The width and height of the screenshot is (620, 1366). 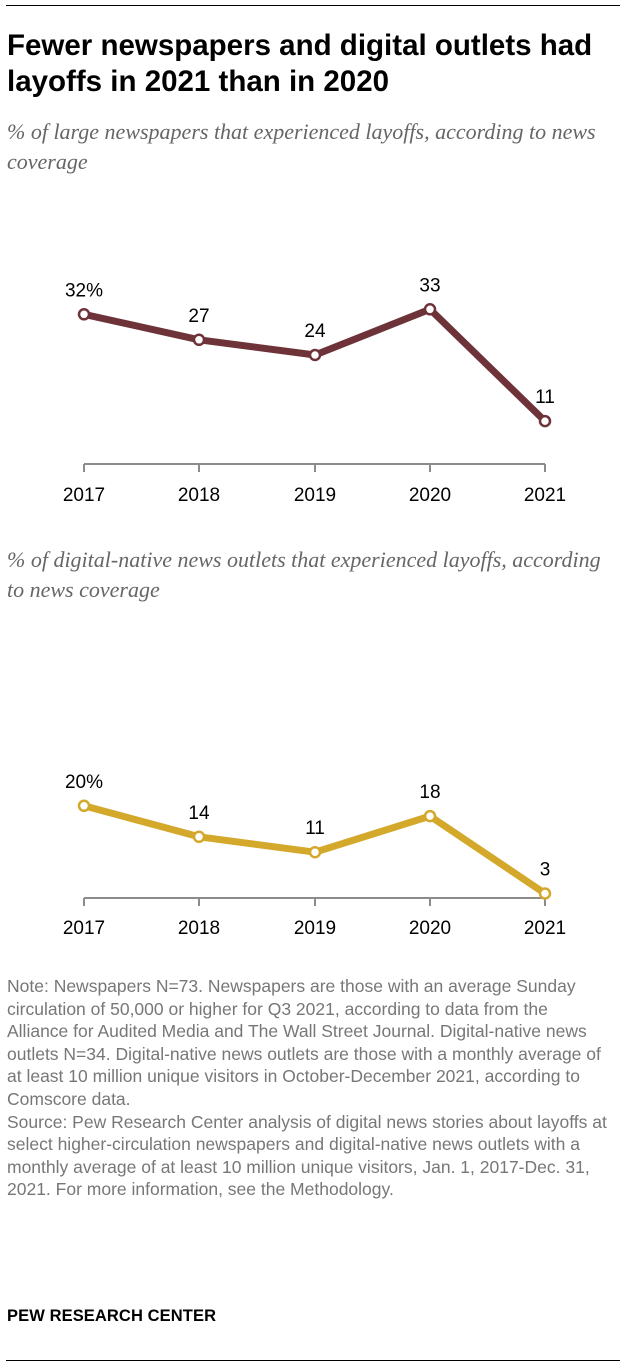 I want to click on top-rule, so click(x=313, y=5).